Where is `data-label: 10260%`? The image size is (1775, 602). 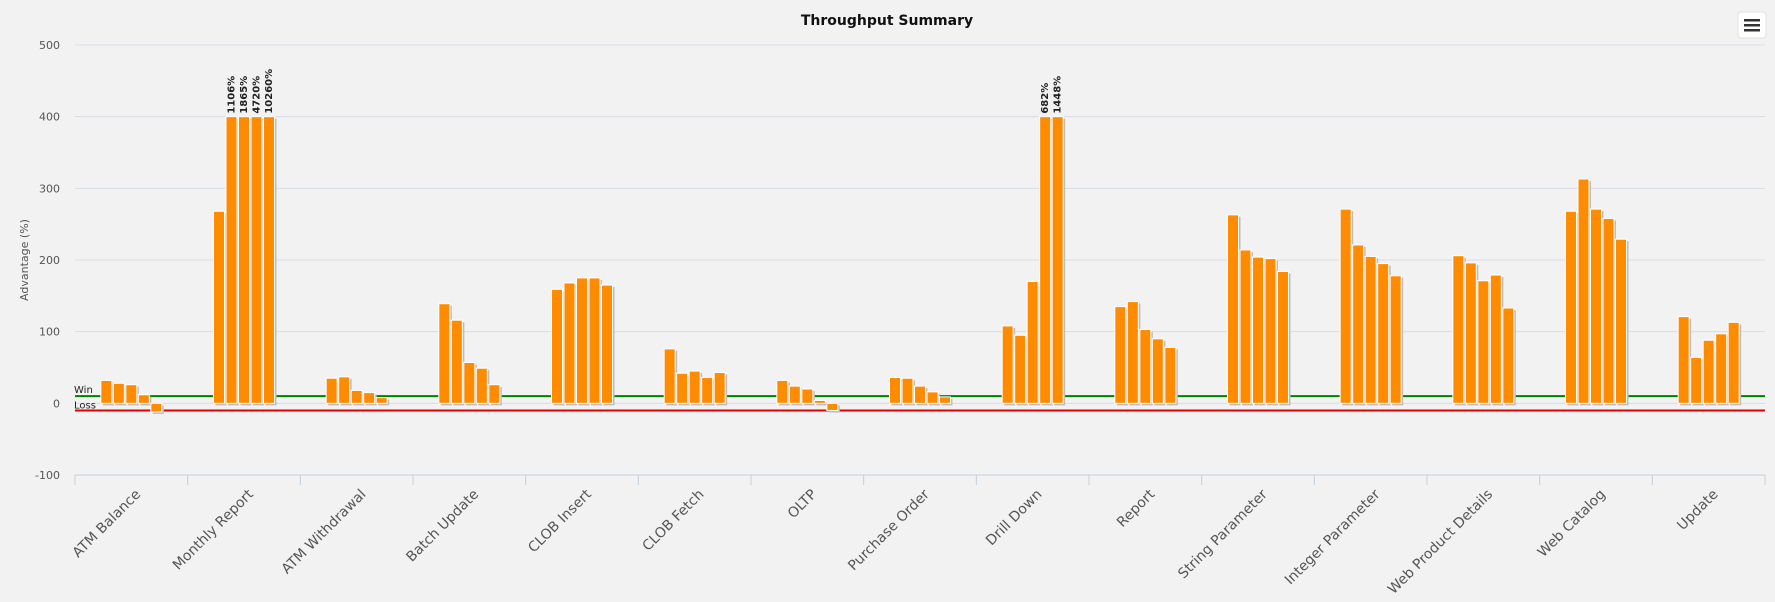 data-label: 10260% is located at coordinates (269, 91).